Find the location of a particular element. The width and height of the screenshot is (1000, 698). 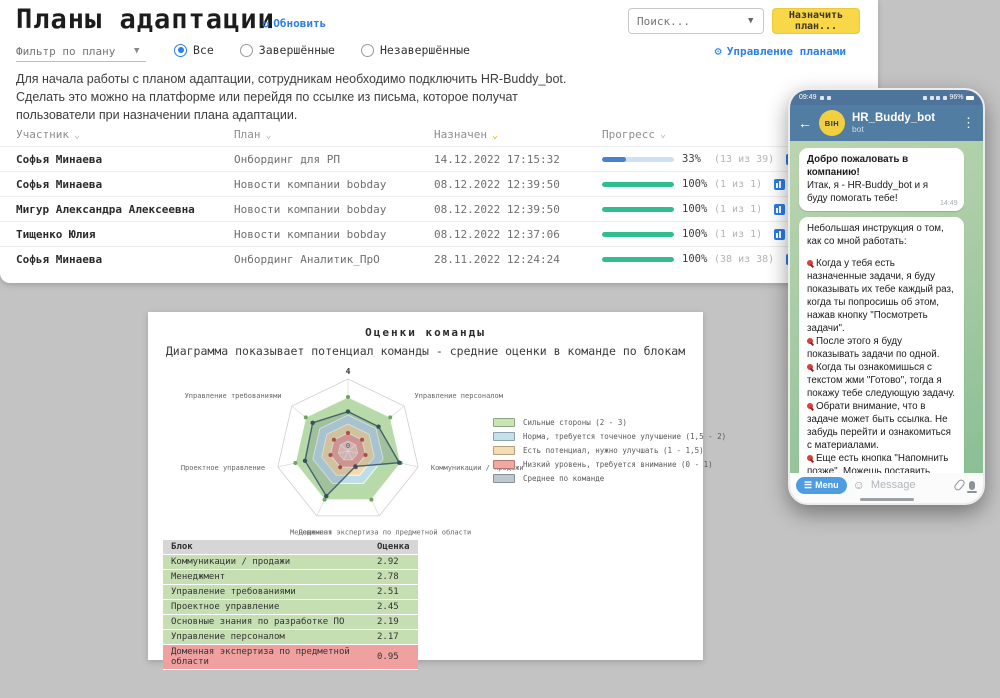

microphone-icon is located at coordinates (972, 486).